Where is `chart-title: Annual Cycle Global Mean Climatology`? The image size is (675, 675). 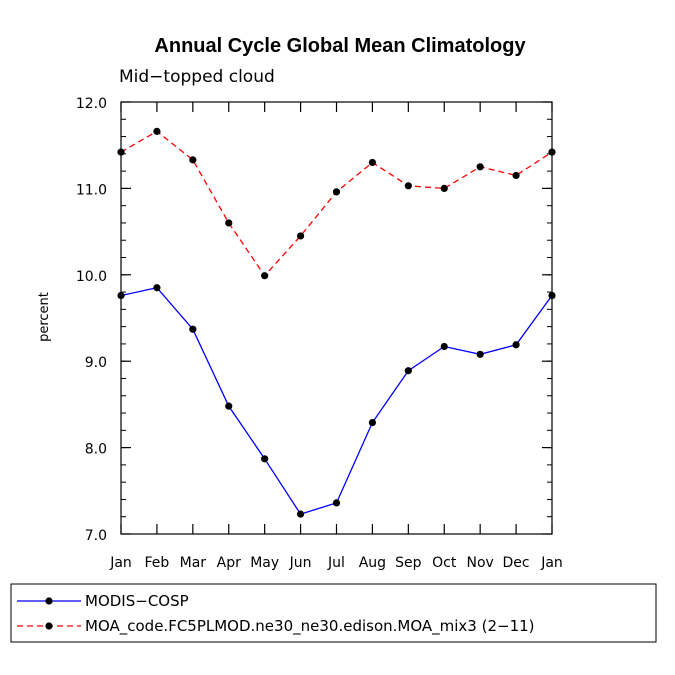
chart-title: Annual Cycle Global Mean Climatology is located at coordinates (340, 46).